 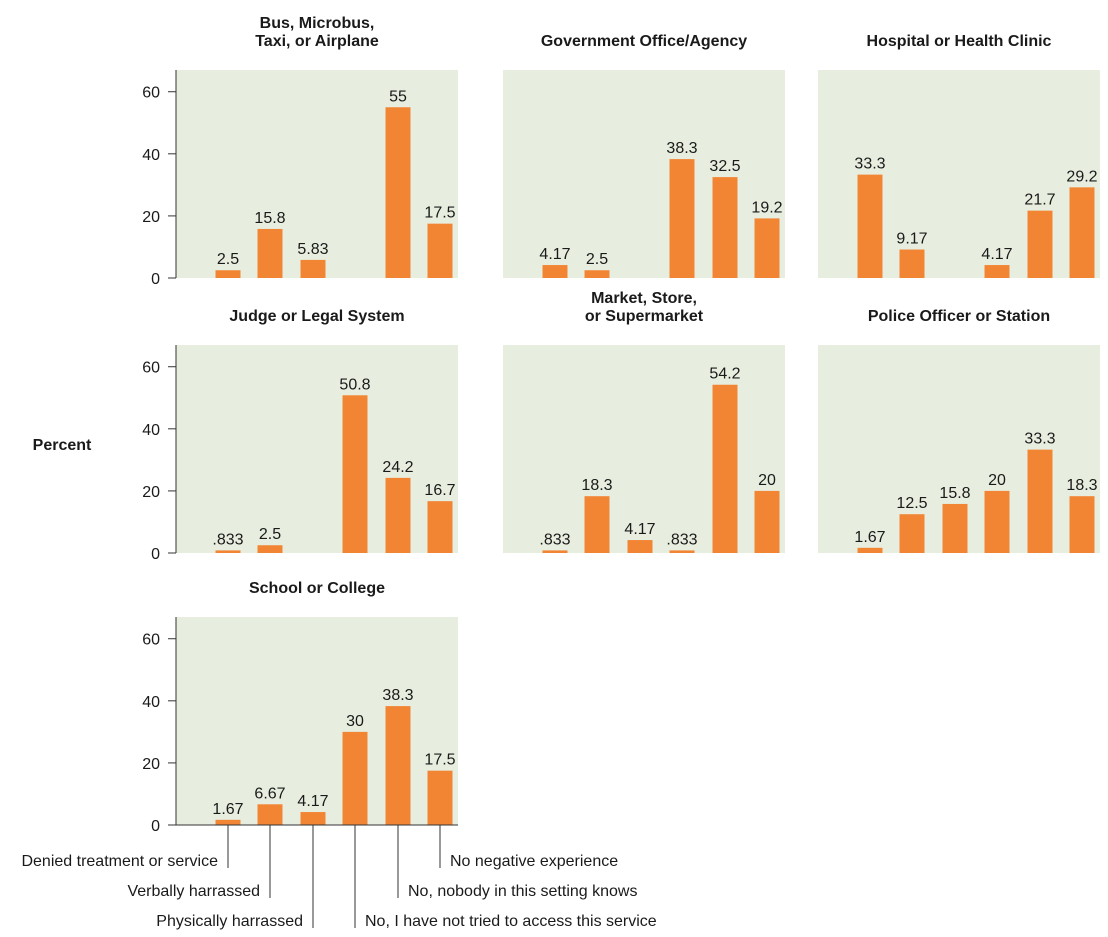 What do you see at coordinates (354, 384) in the screenshot?
I see `bar-value-label: 50.8` at bounding box center [354, 384].